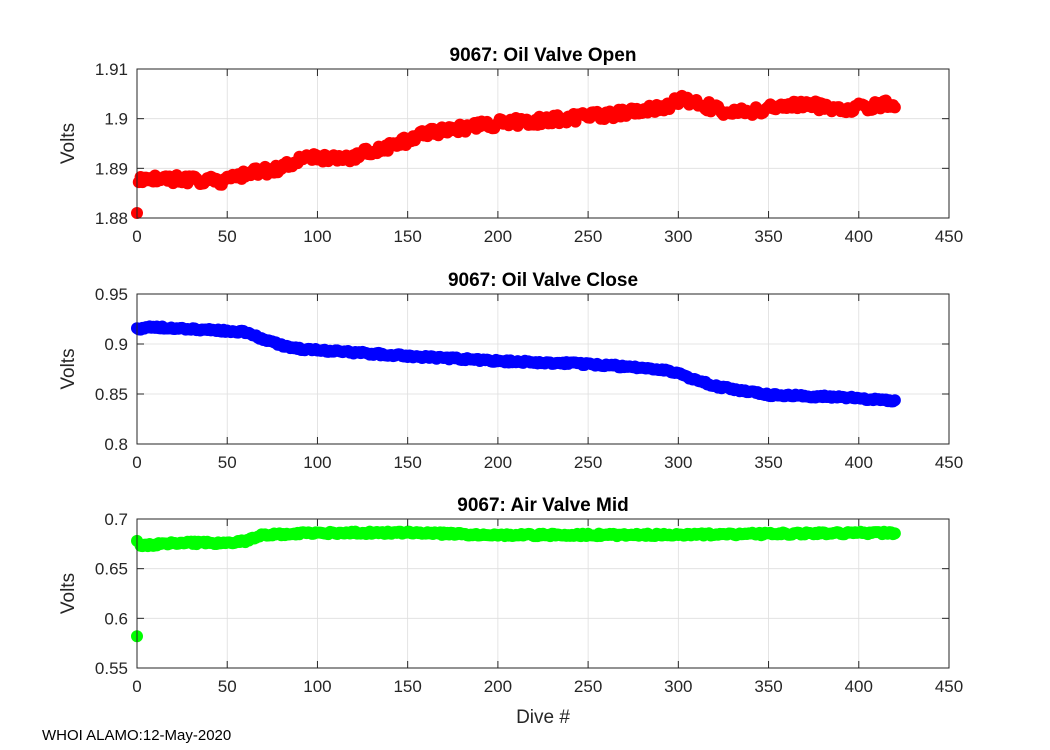 Image resolution: width=1050 pixels, height=750 pixels. What do you see at coordinates (116, 618) in the screenshot?
I see `air-valve-mid-ytick-label: 0.6` at bounding box center [116, 618].